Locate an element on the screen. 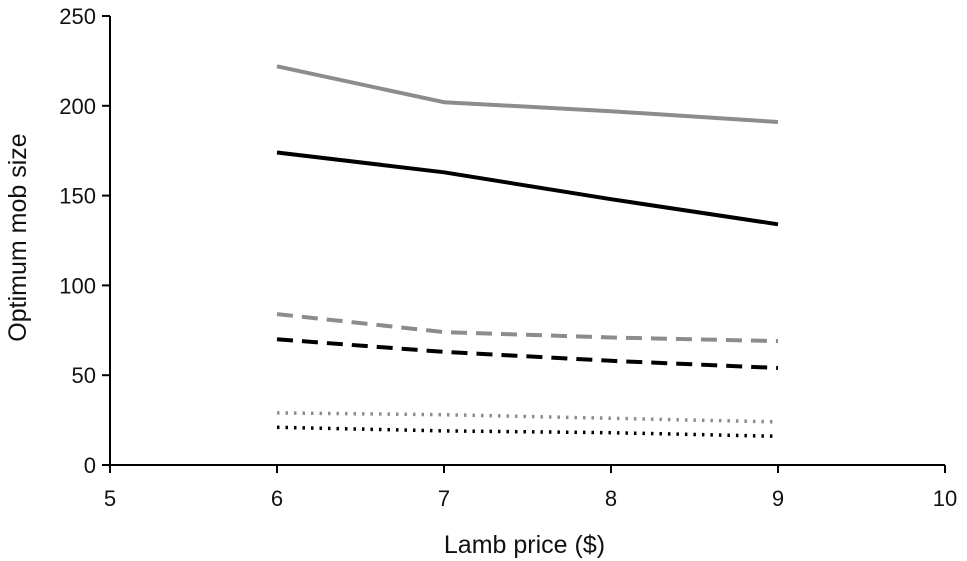  y-tick-label: 150 is located at coordinates (77, 196).